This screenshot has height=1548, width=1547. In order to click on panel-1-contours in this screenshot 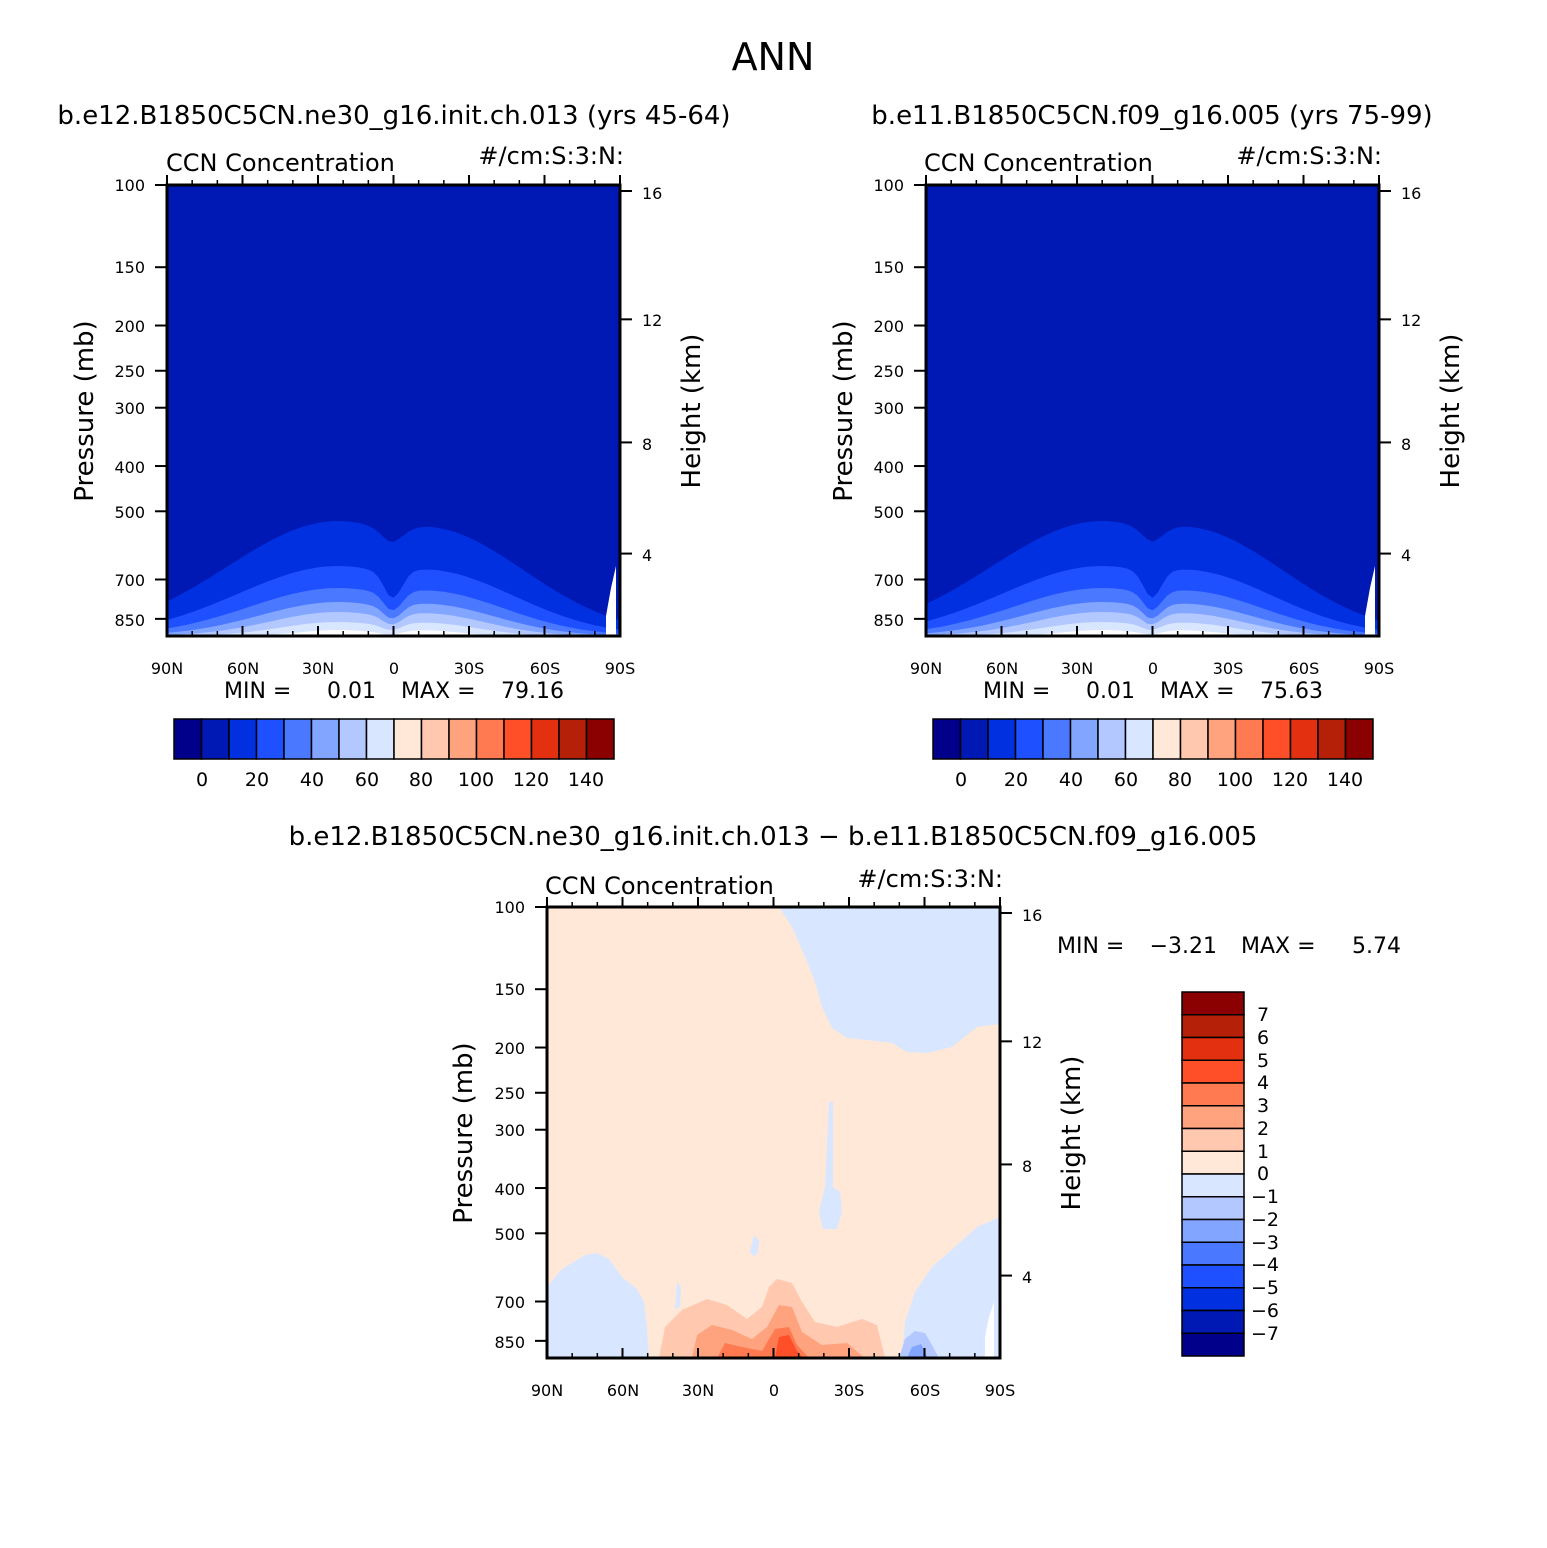, I will do `click(393, 410)`.